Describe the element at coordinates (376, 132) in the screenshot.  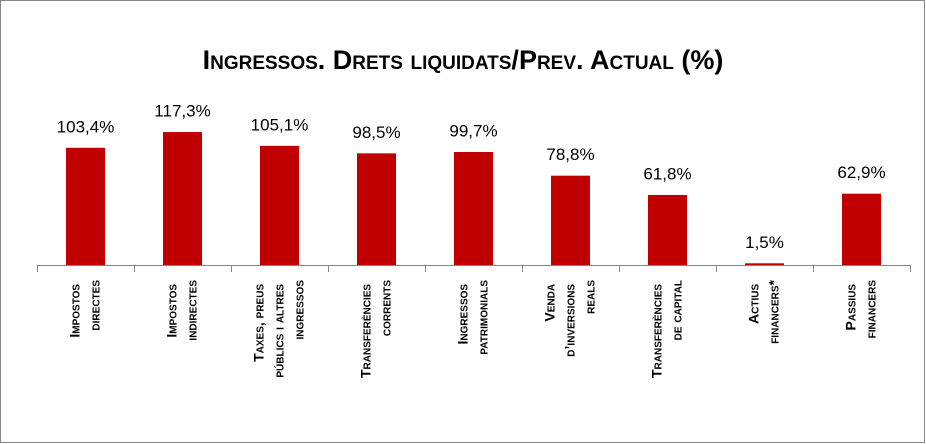
I see `data-label: 98,5%` at that location.